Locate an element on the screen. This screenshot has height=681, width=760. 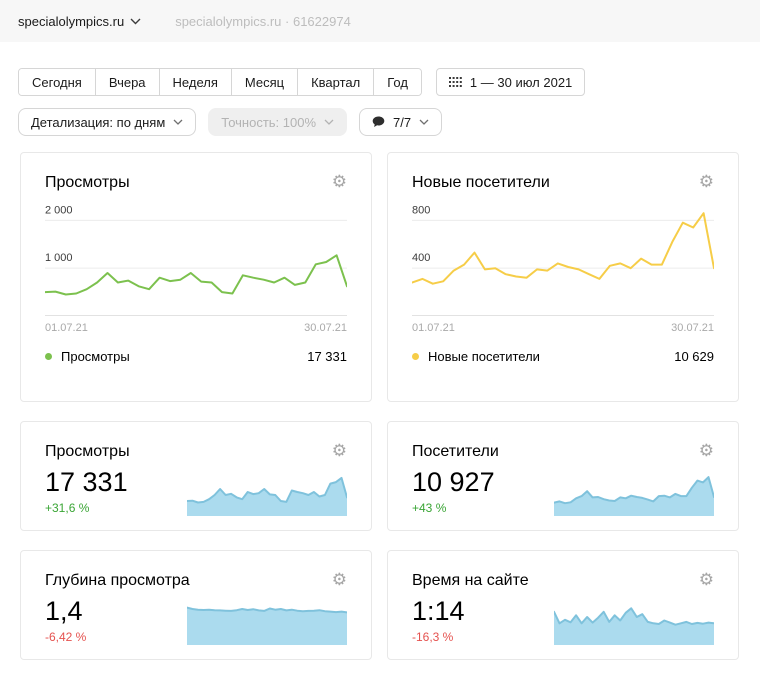
metric-value: 1,4 is located at coordinates (64, 611).